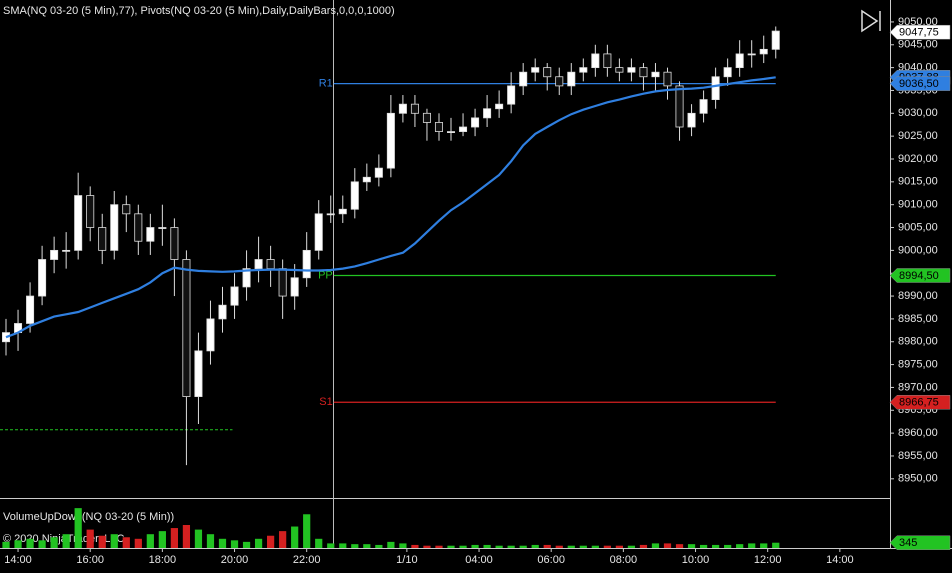 This screenshot has width=952, height=573. Describe the element at coordinates (918, 364) in the screenshot. I see `y-tick-label: 8975,00` at that location.